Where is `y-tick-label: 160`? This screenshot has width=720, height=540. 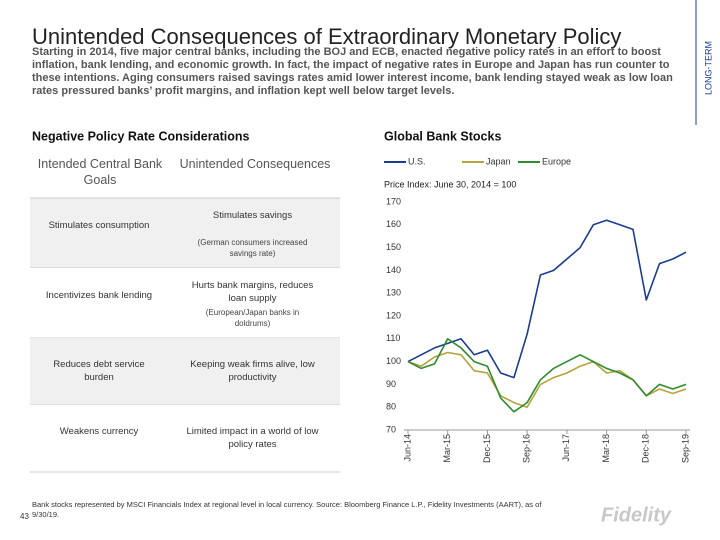 y-tick-label: 160 is located at coordinates (393, 224).